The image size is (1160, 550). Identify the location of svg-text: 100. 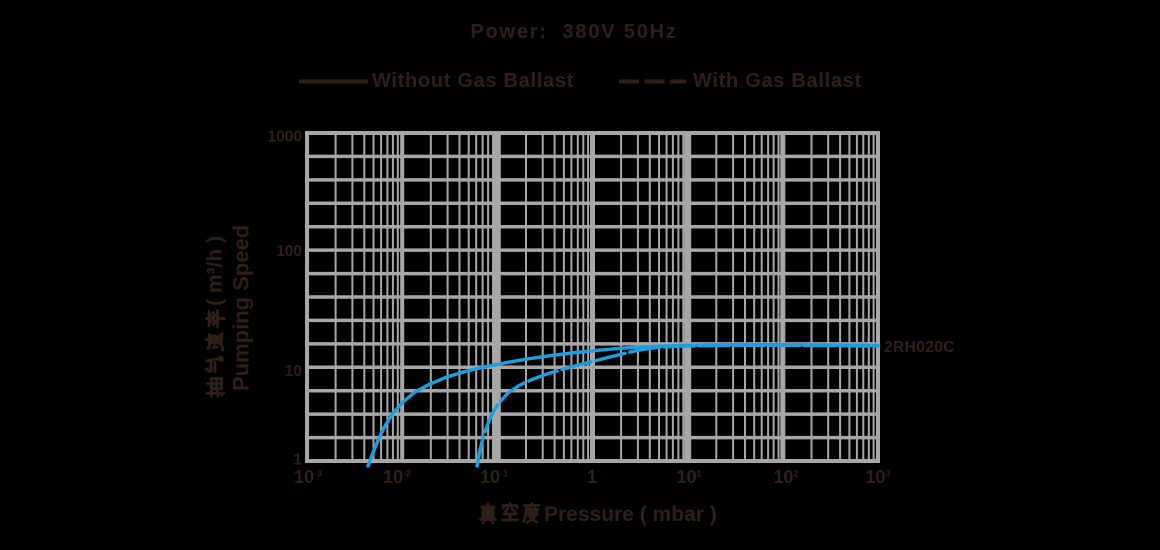
(289, 251).